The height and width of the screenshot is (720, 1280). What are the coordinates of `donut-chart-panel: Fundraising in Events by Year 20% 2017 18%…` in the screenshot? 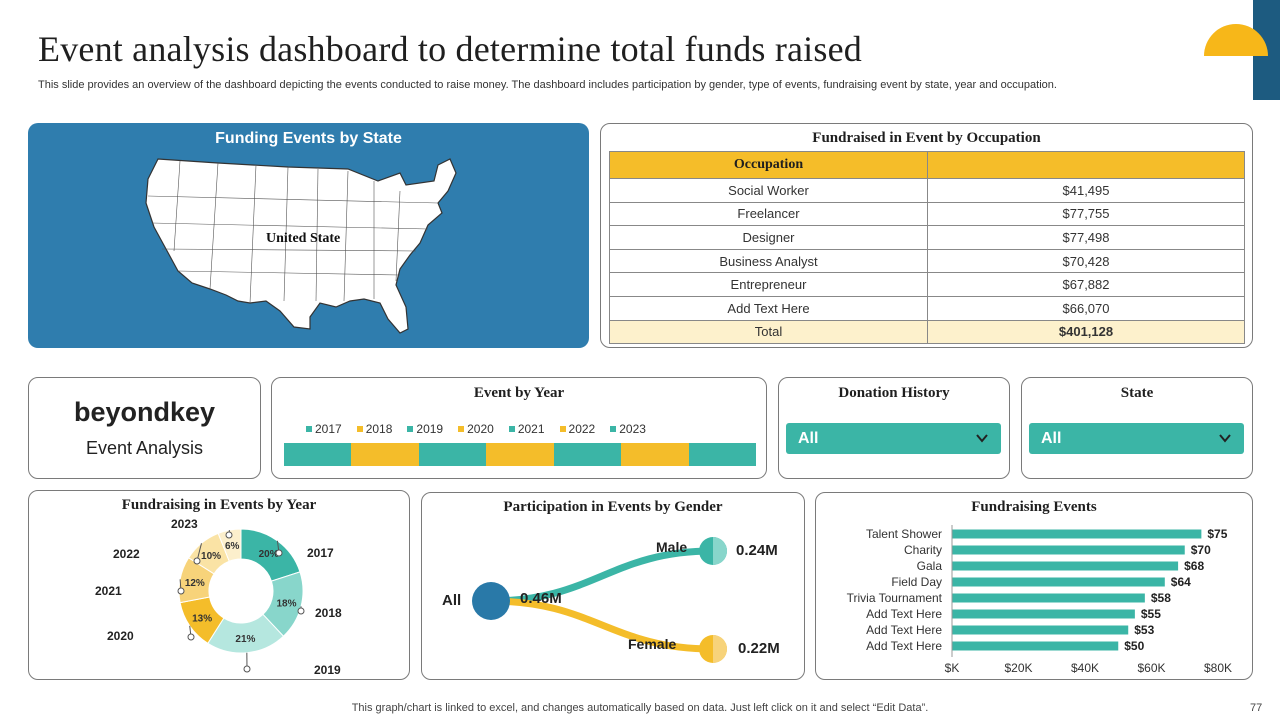 It's located at (219, 585).